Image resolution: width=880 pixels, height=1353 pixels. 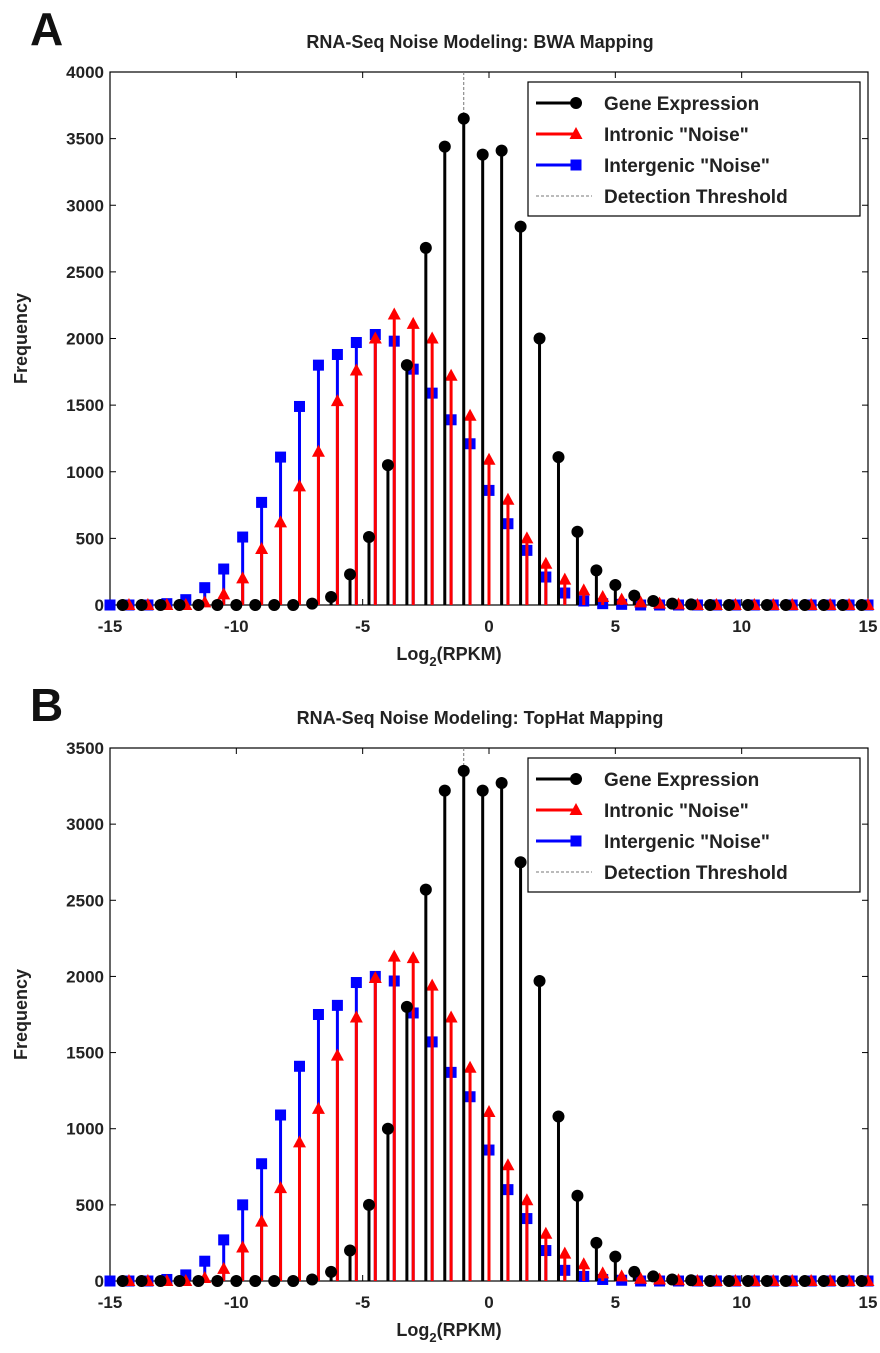 I want to click on x-axis-label-rest: (RPKM), so click(x=469, y=1330).